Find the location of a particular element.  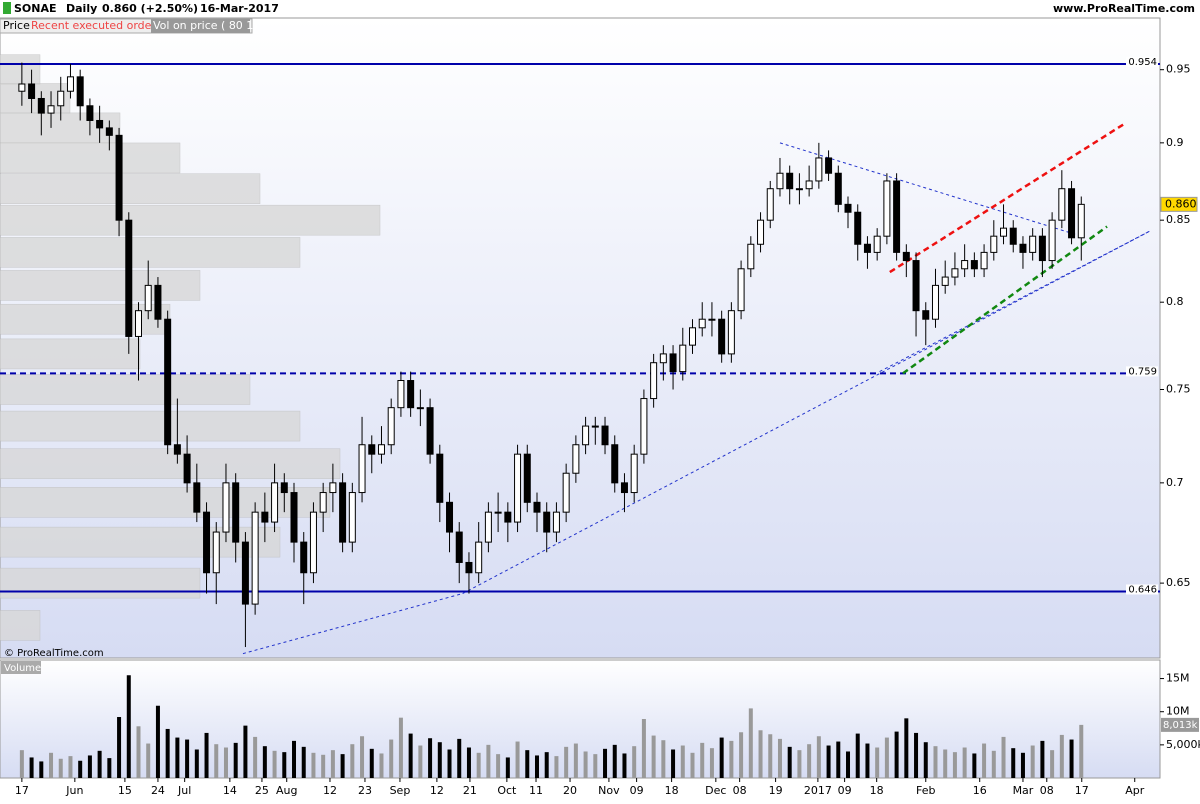

tab-active is located at coordinates (200, 26).